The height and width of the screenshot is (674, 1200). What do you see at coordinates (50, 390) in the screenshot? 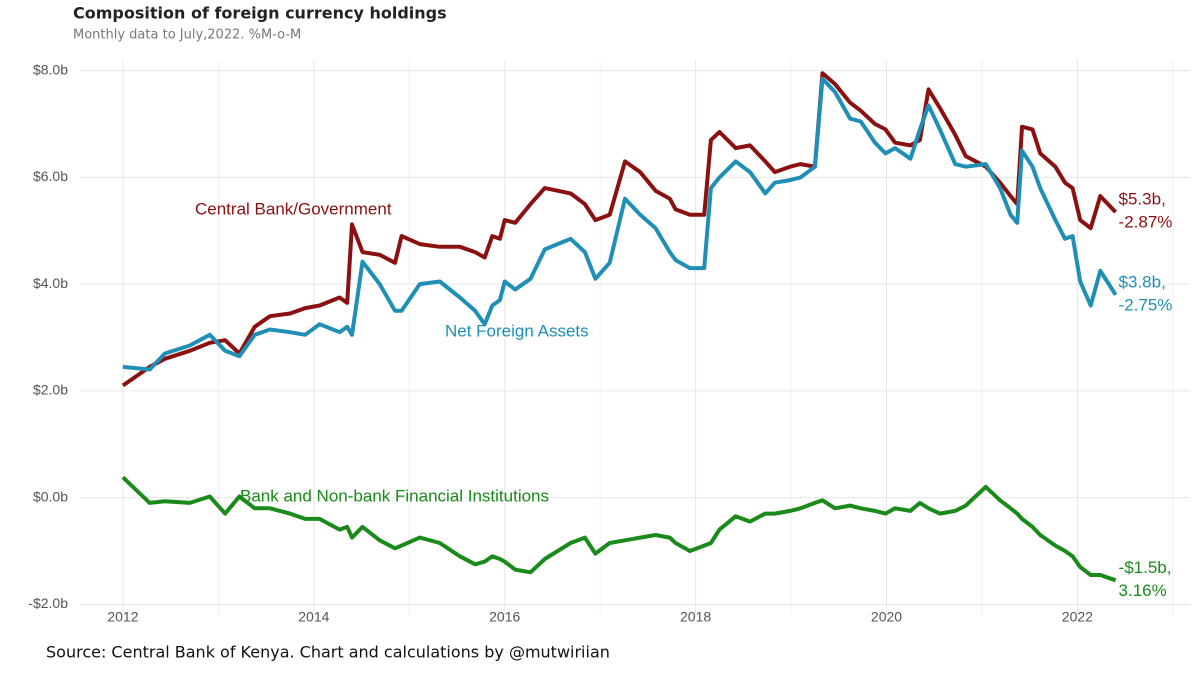
I see `y-tick-label: $2.0b` at bounding box center [50, 390].